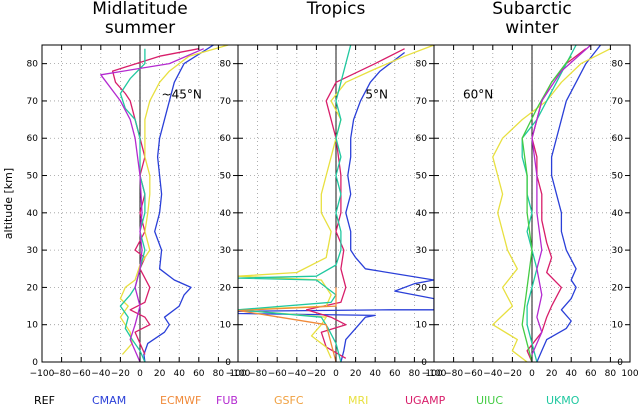 The width and height of the screenshot is (640, 408). Describe the element at coordinates (180, 400) in the screenshot. I see `legend-item-ecmwf: ECMWF` at that location.